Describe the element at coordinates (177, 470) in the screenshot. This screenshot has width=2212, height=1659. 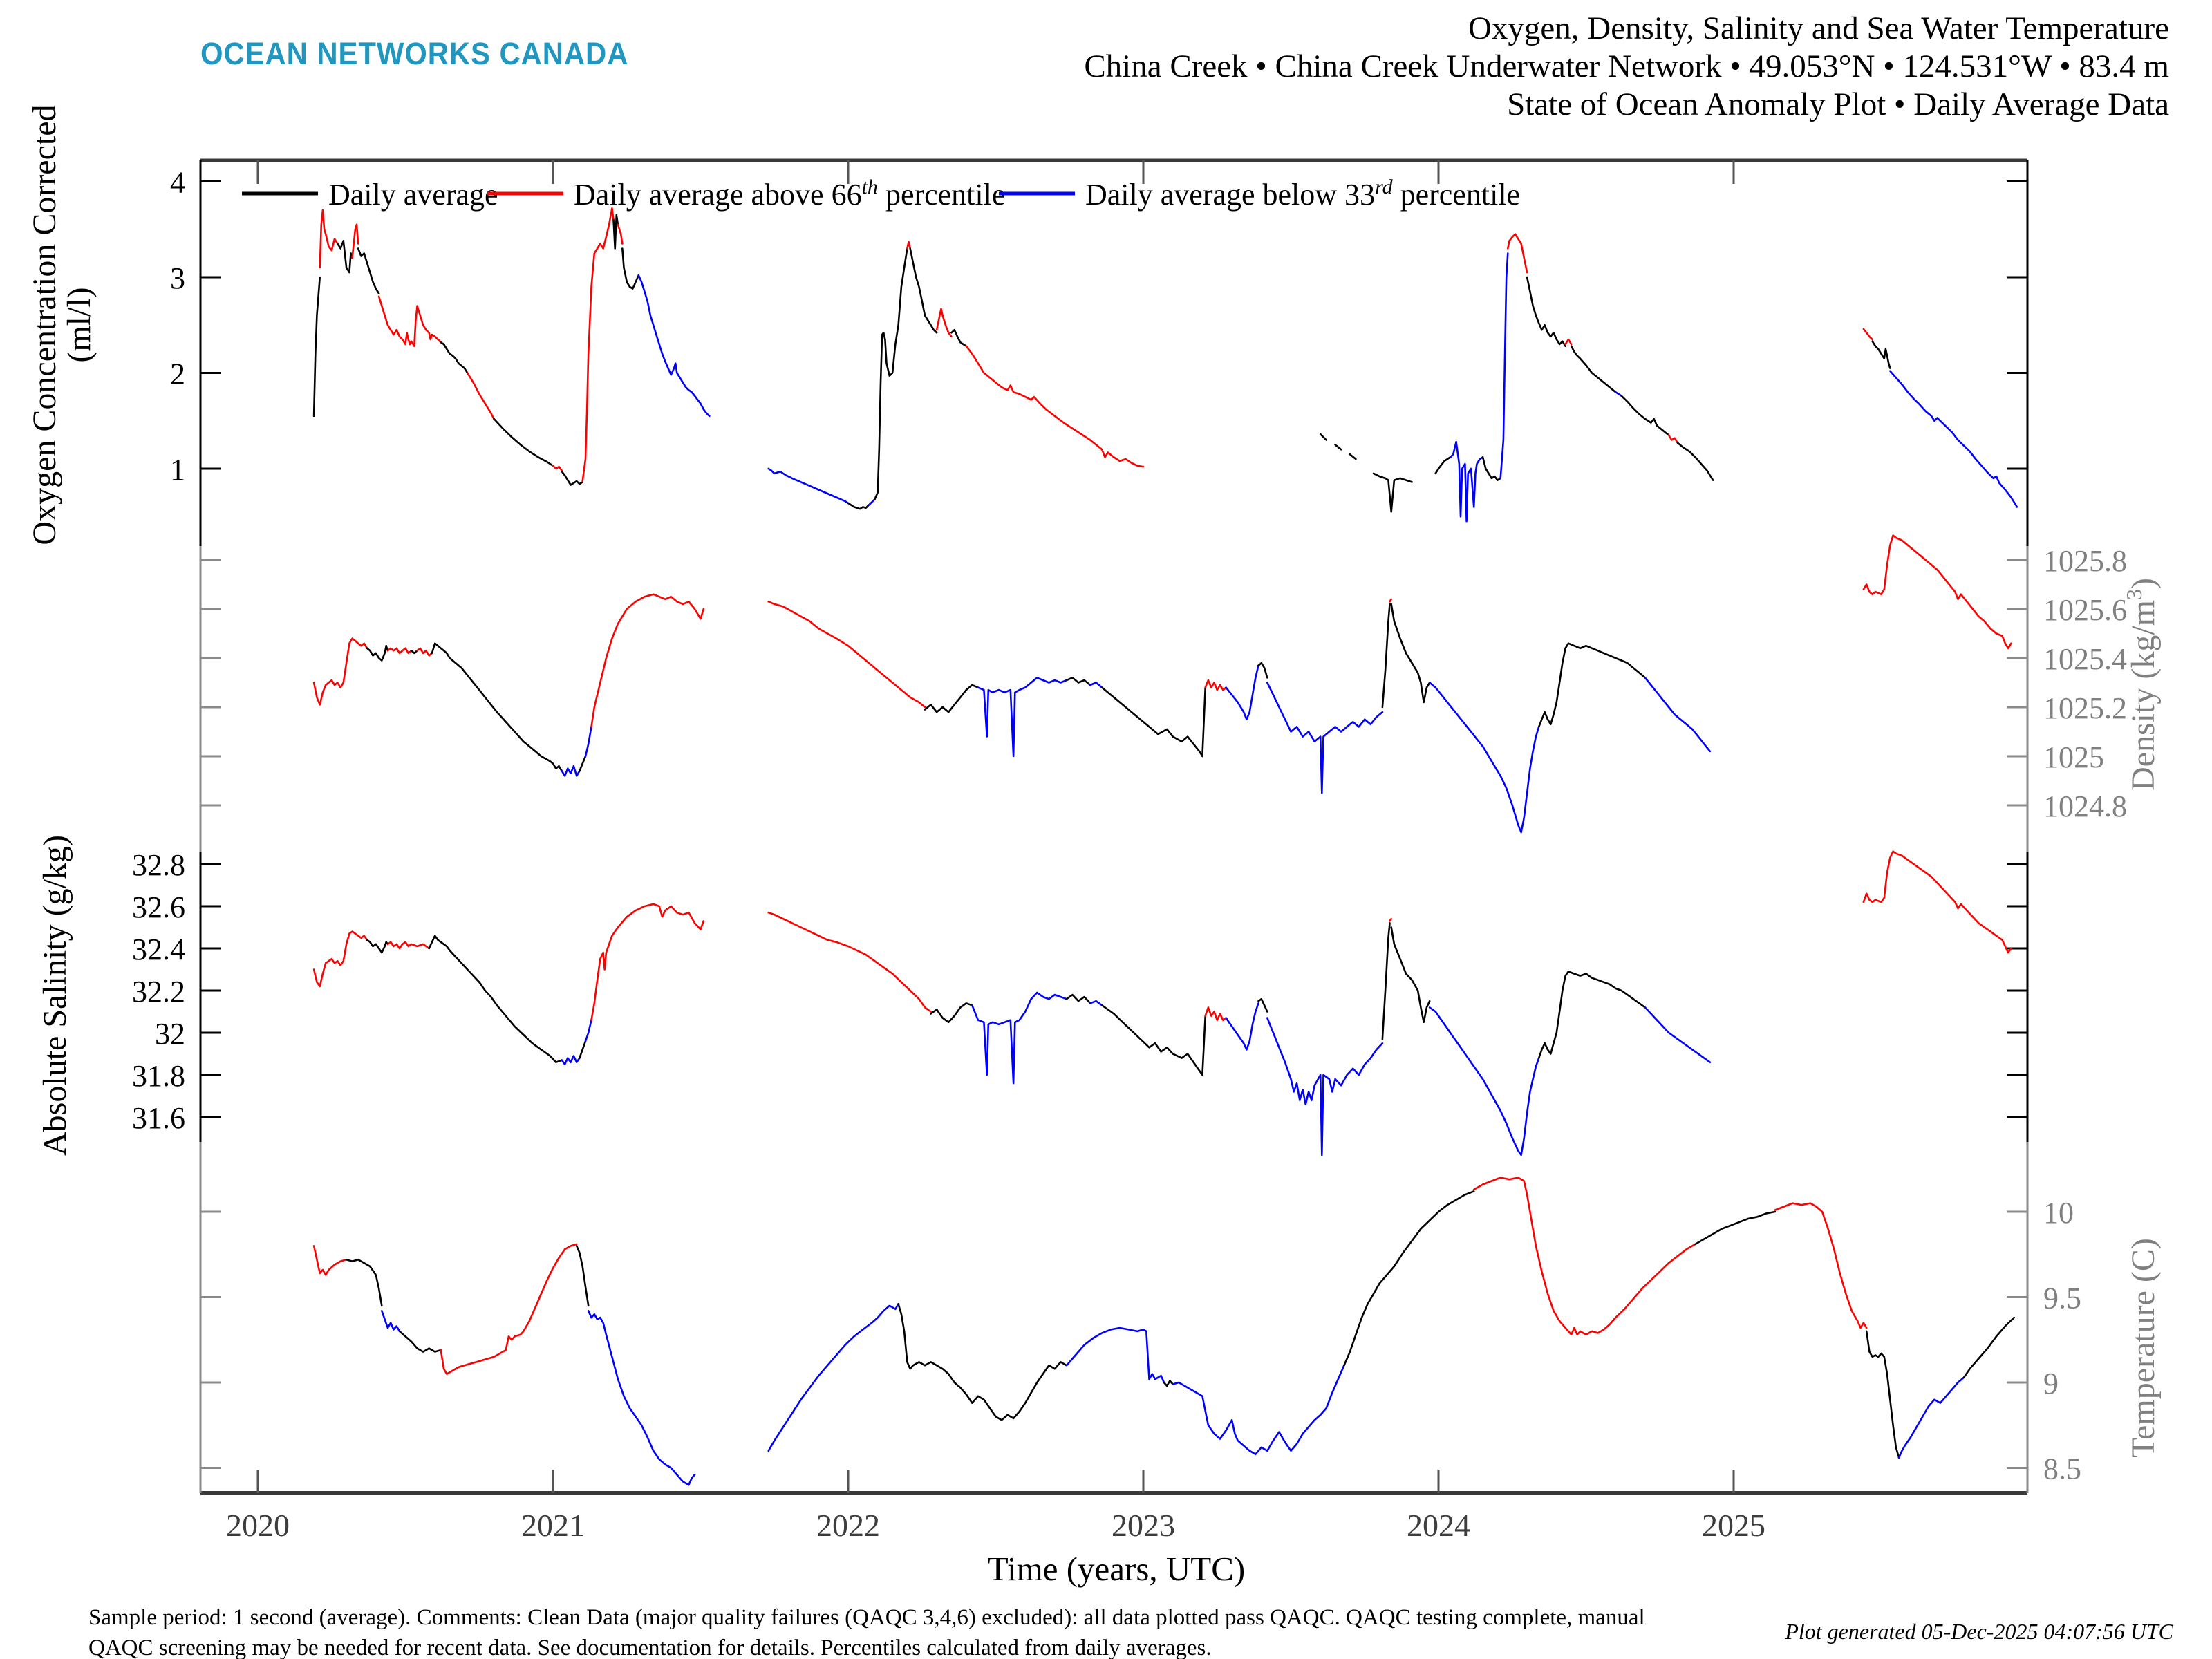
I see `y-tick-label: 1` at that location.